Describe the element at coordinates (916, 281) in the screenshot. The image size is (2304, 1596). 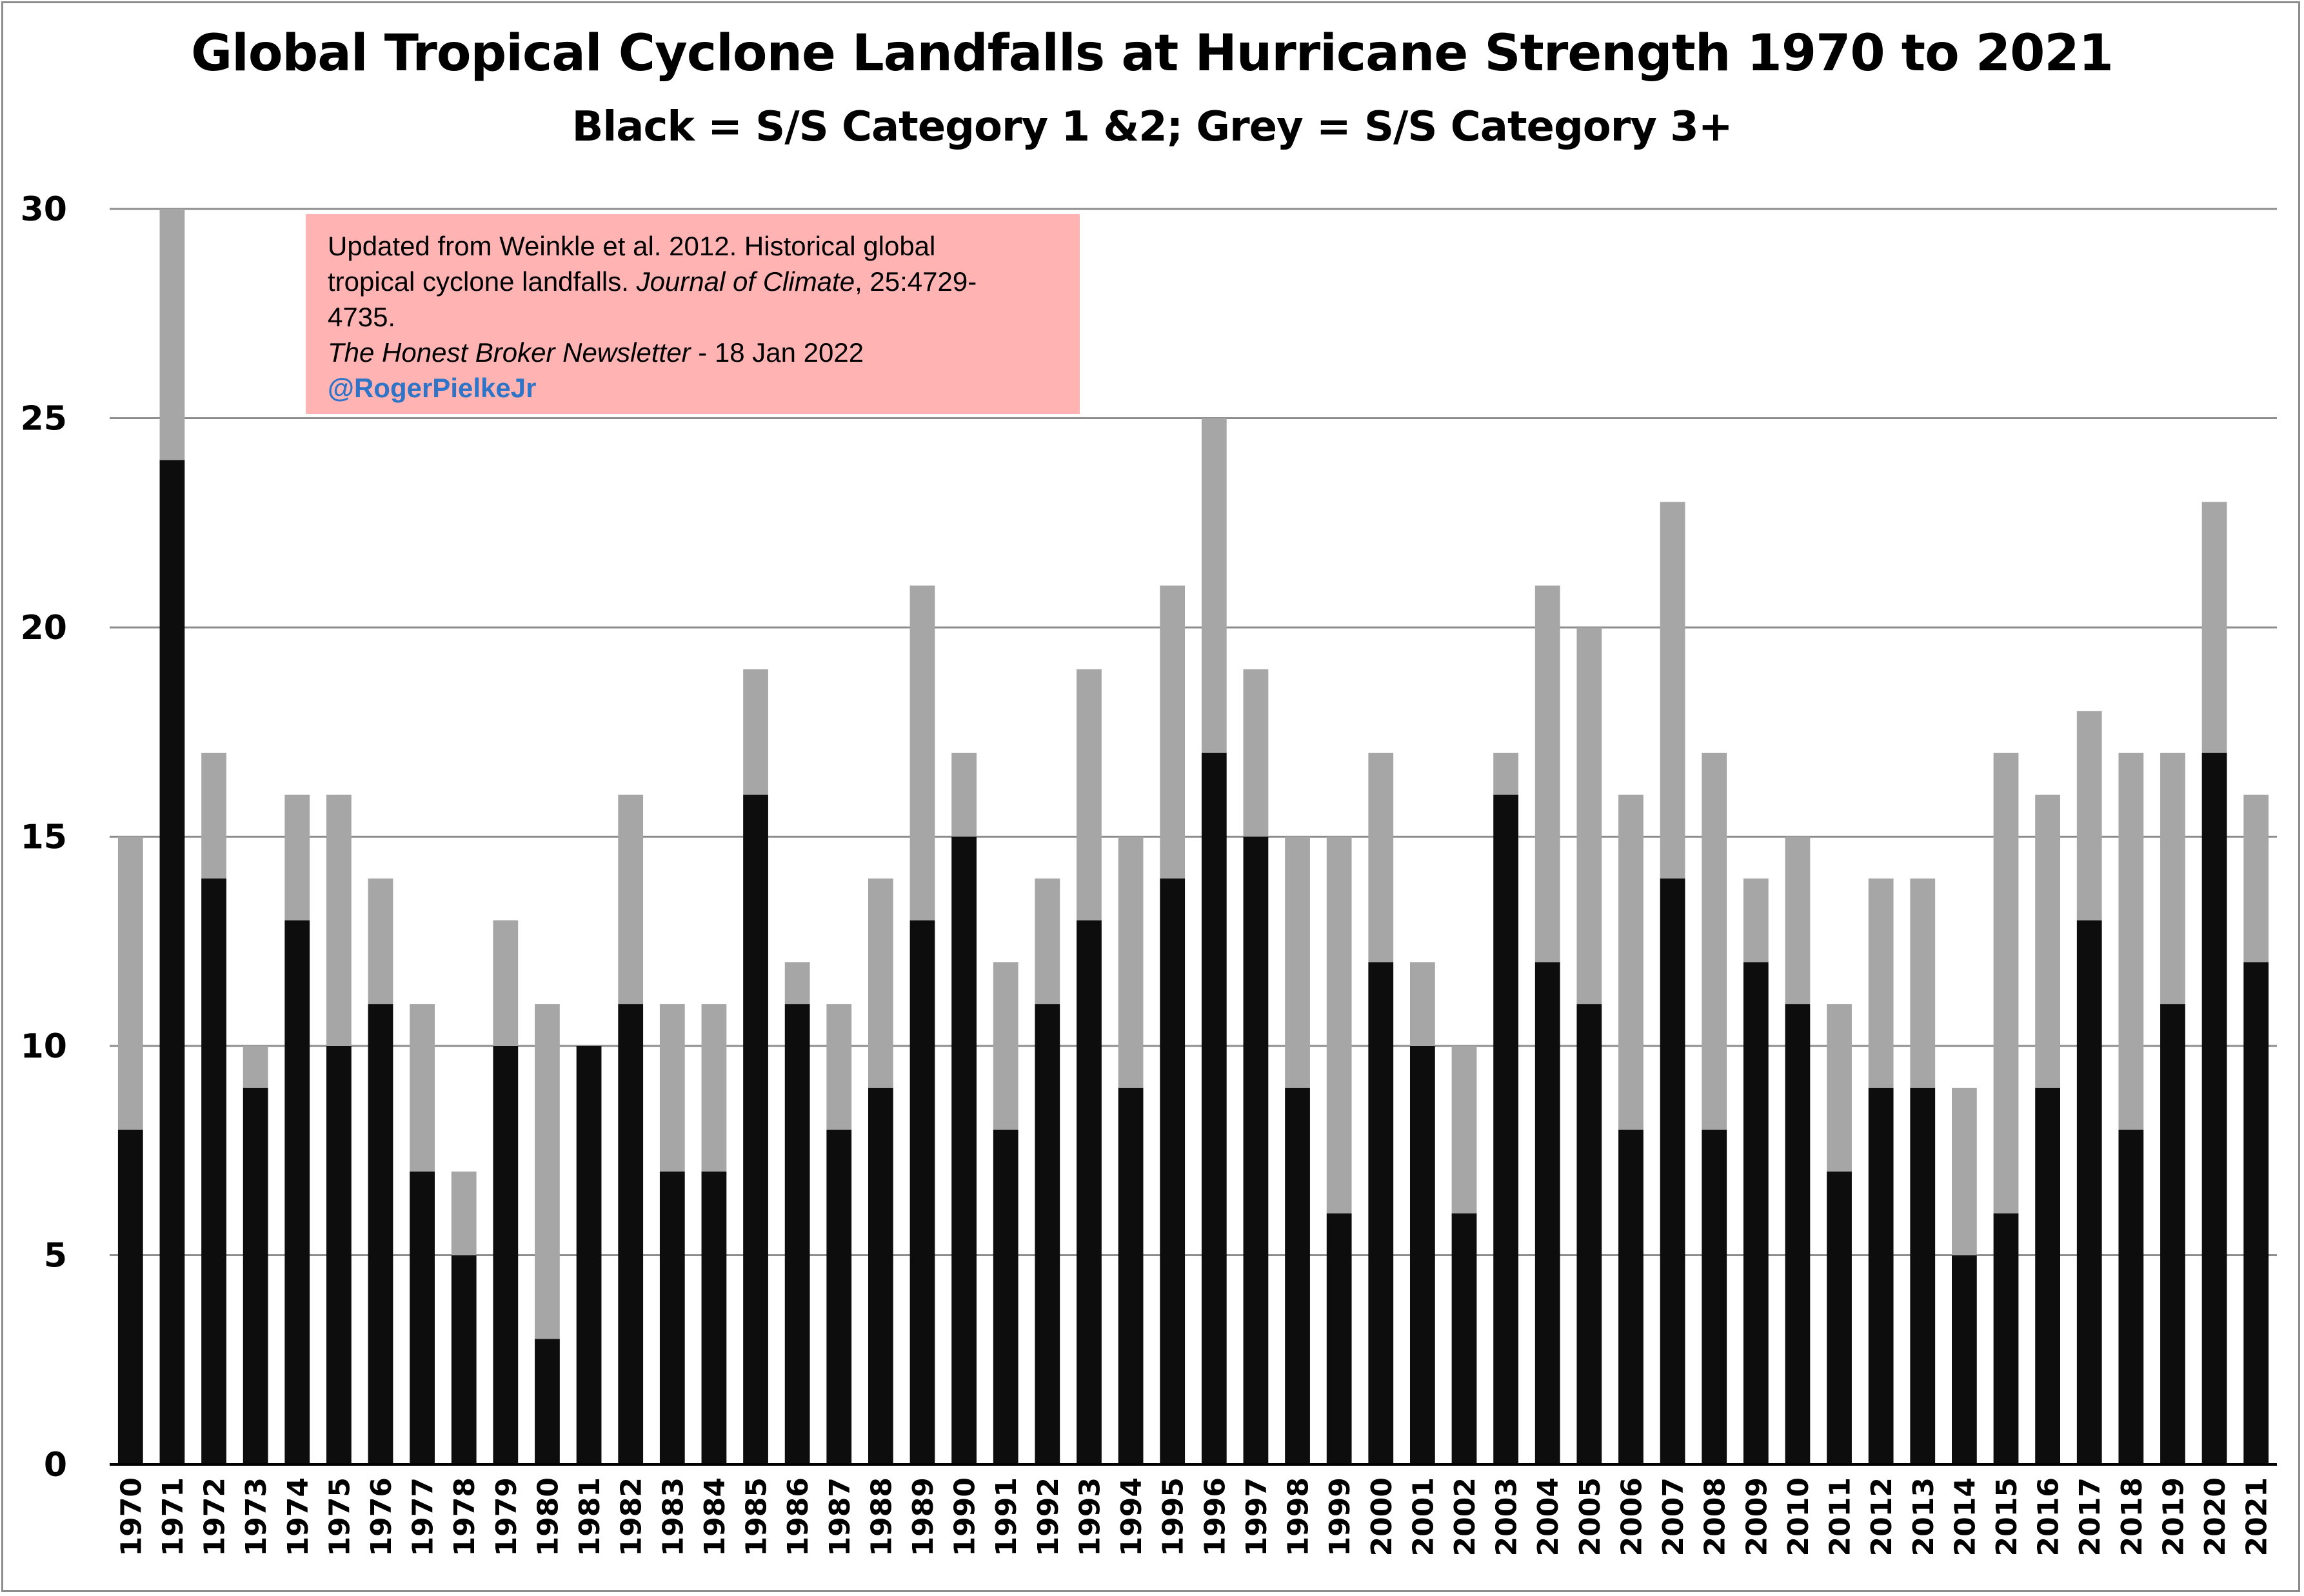
I see `note-line-2c: , 25:4729-` at that location.